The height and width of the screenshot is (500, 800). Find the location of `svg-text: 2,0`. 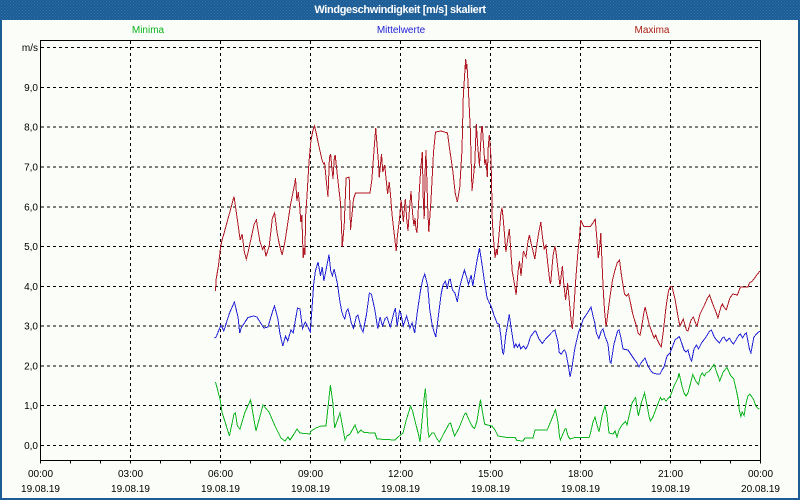

svg-text: 2,0 is located at coordinates (31, 366).